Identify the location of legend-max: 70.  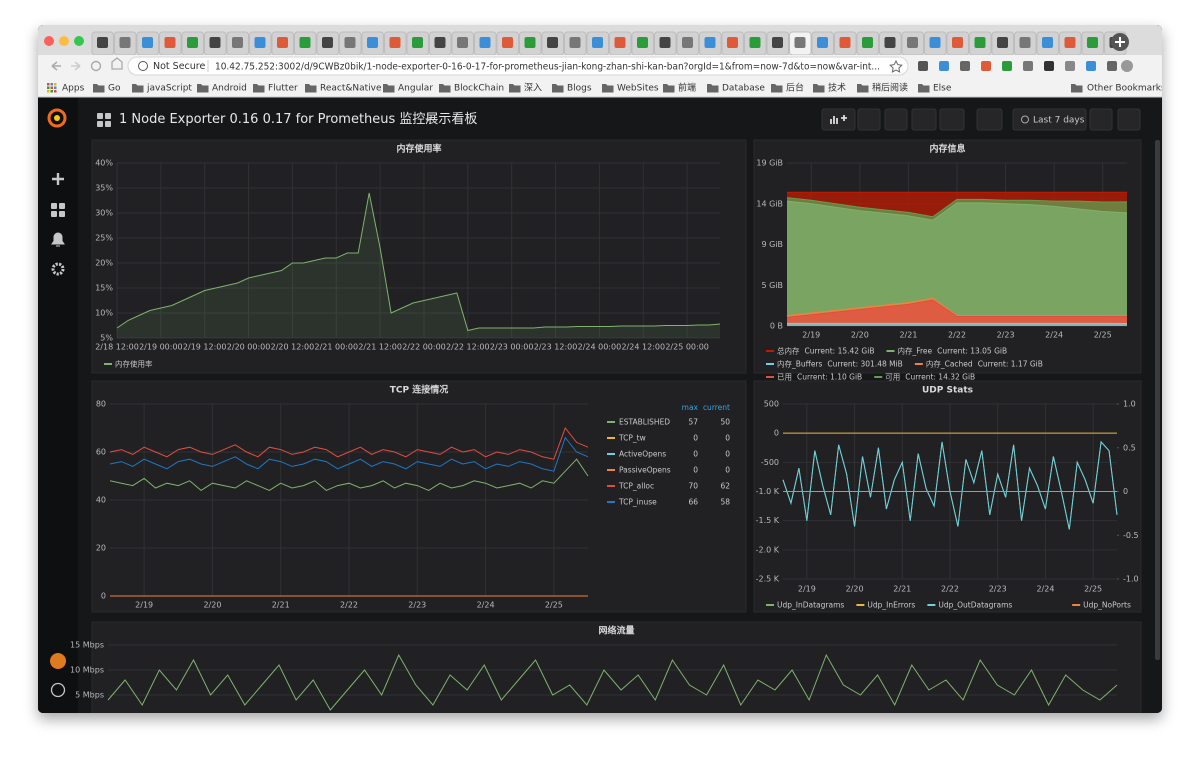
(693, 486).